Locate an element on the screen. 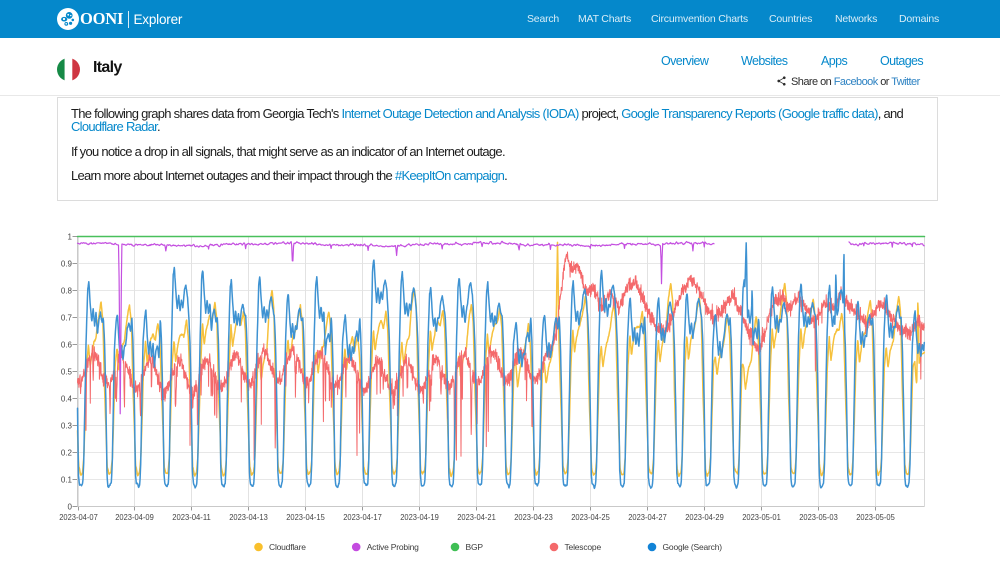  svg-text: Telescope is located at coordinates (583, 547).